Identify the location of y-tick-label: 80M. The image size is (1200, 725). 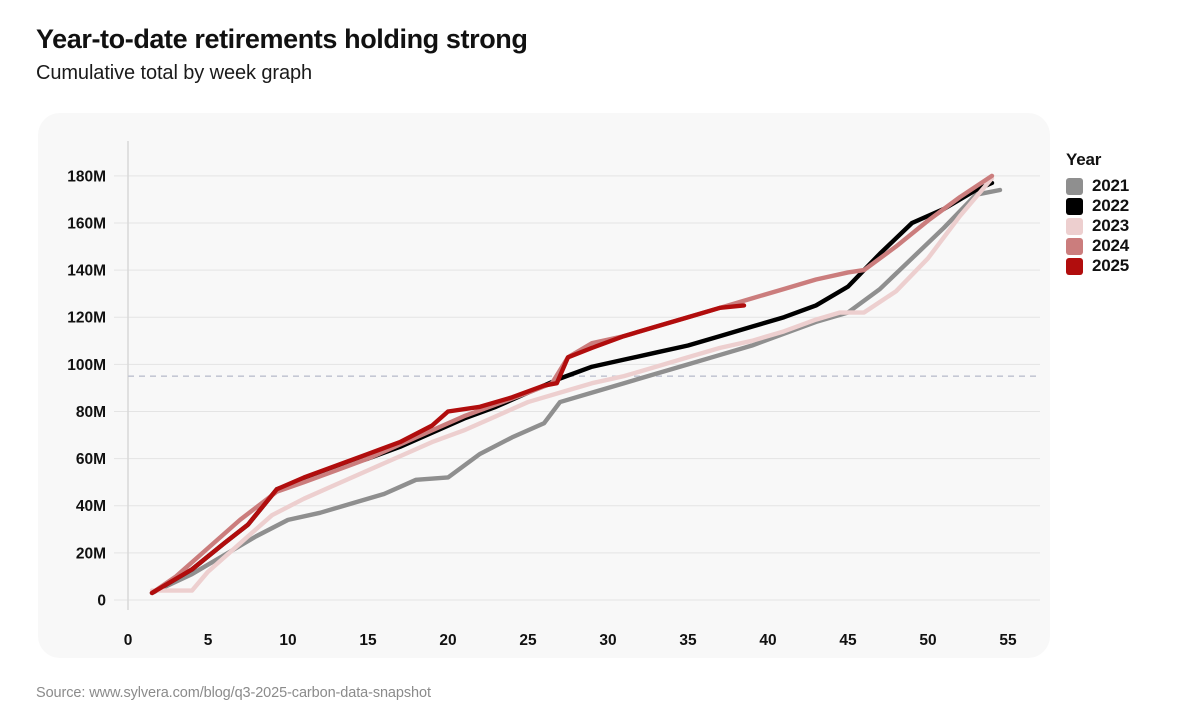
(91, 412).